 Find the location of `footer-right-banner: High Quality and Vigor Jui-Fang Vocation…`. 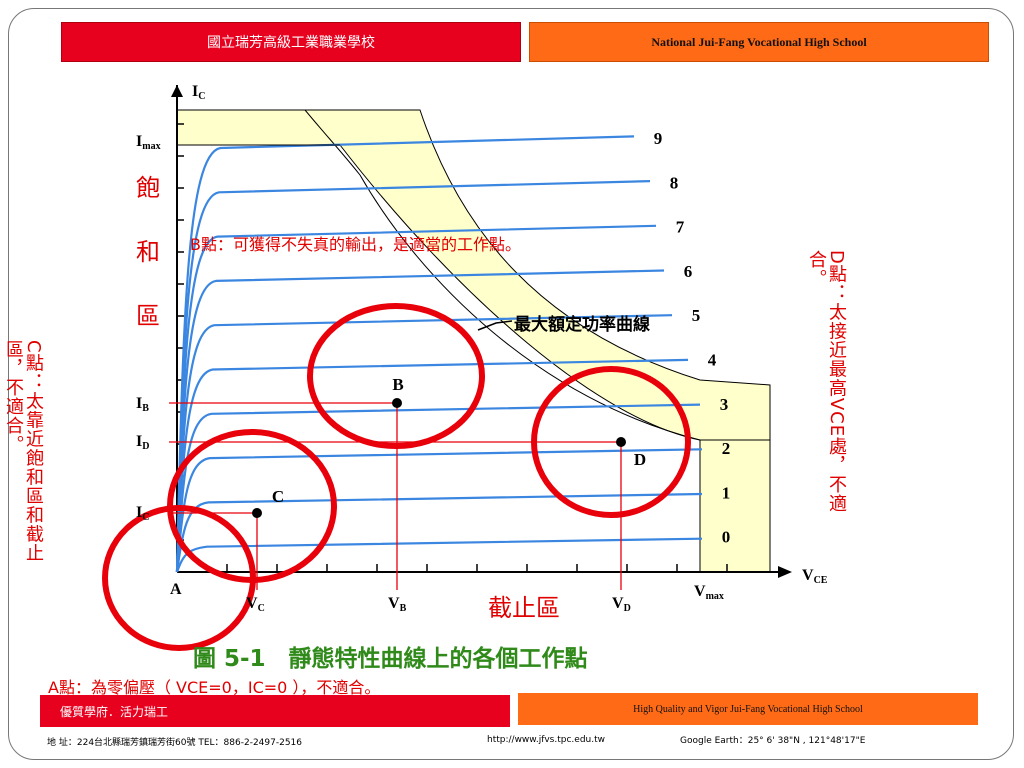

footer-right-banner: High Quality and Vigor Jui-Fang Vocation… is located at coordinates (748, 709).